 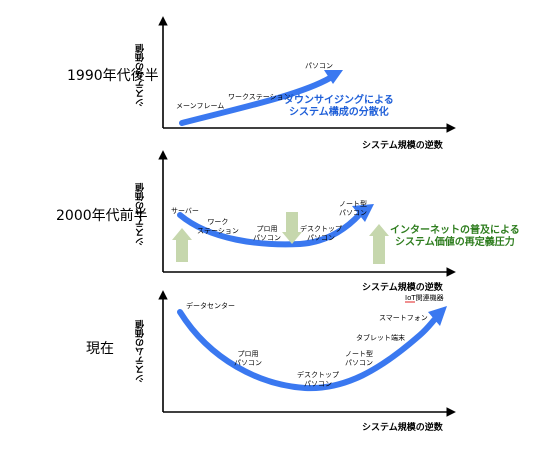 What do you see at coordinates (339, 100) in the screenshot?
I see `panel-1-note-line-1: ダウンサイジングによる` at bounding box center [339, 100].